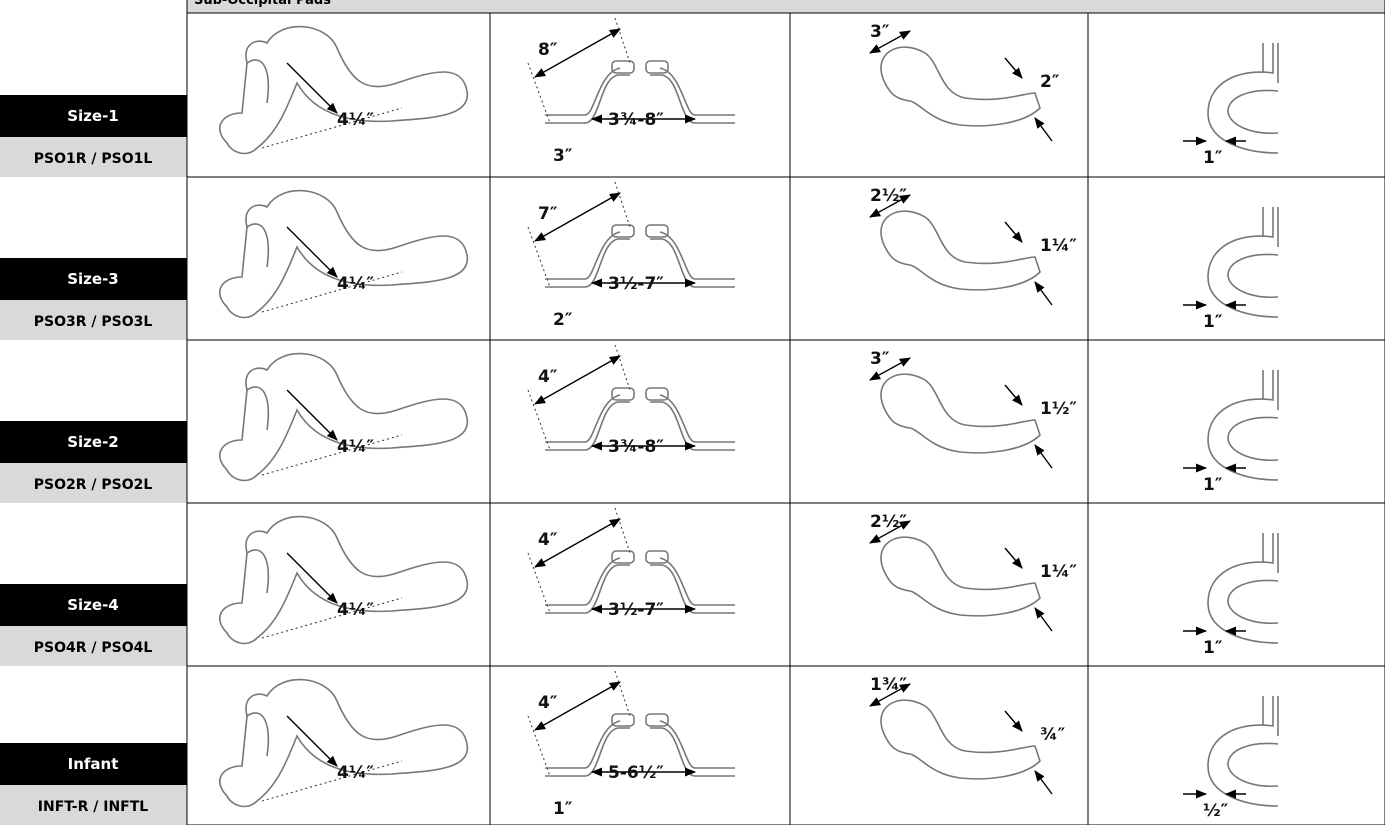  Describe the element at coordinates (262, 4) in the screenshot. I see `header-title: Sub-Occipital Pads` at that location.